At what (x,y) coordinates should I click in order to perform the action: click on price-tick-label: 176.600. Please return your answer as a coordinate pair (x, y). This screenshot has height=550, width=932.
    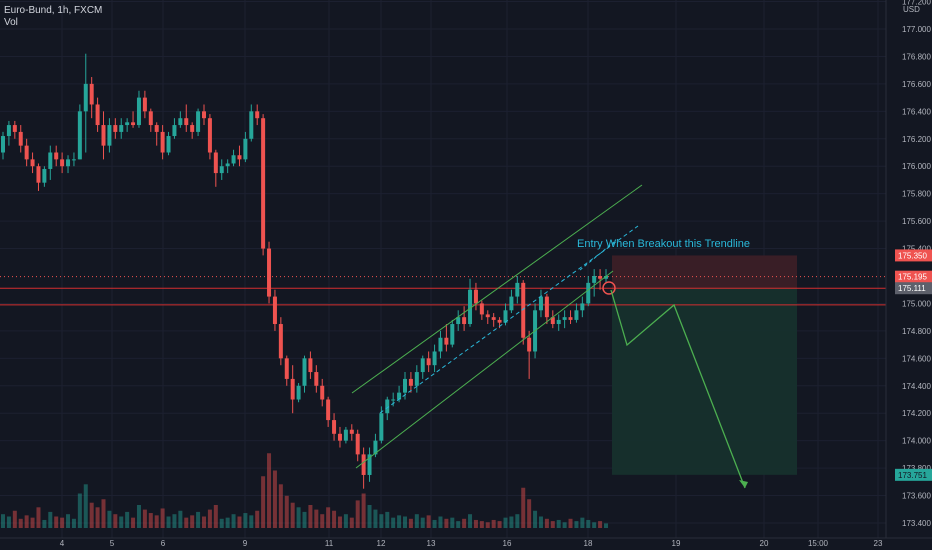
    Looking at the image, I should click on (916, 84).